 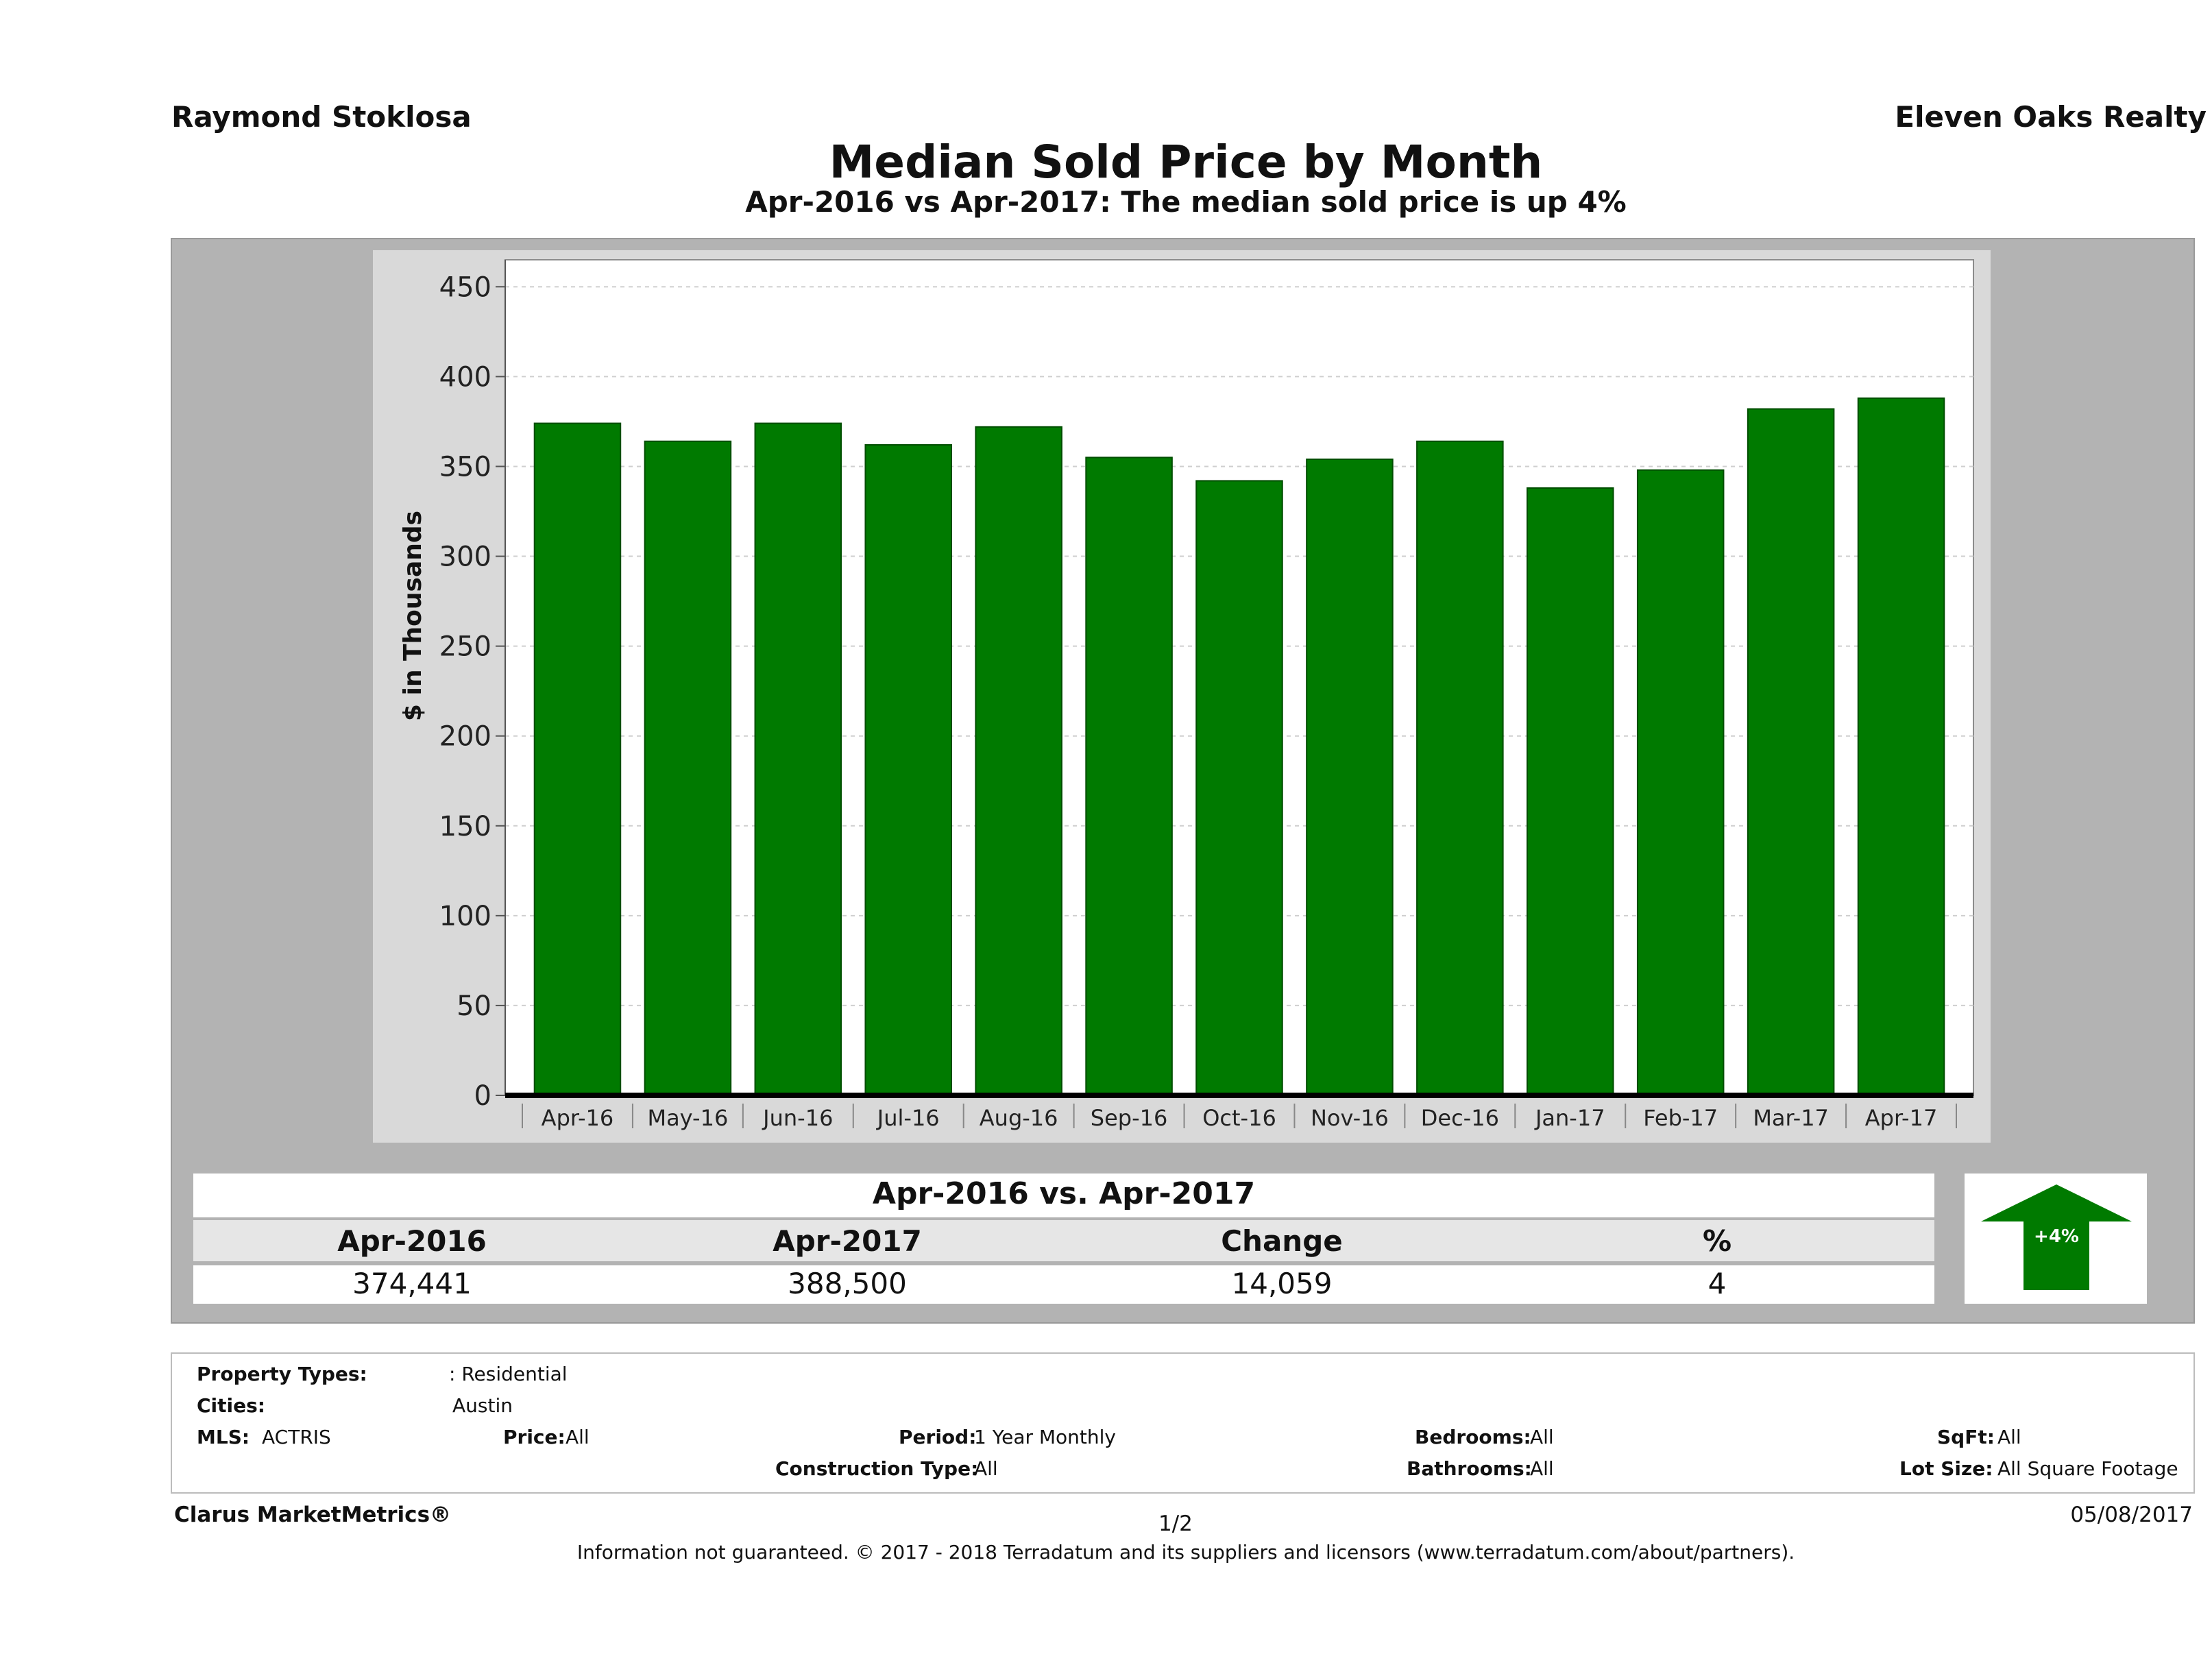 I want to click on y-tick-label: 50, so click(x=474, y=1006).